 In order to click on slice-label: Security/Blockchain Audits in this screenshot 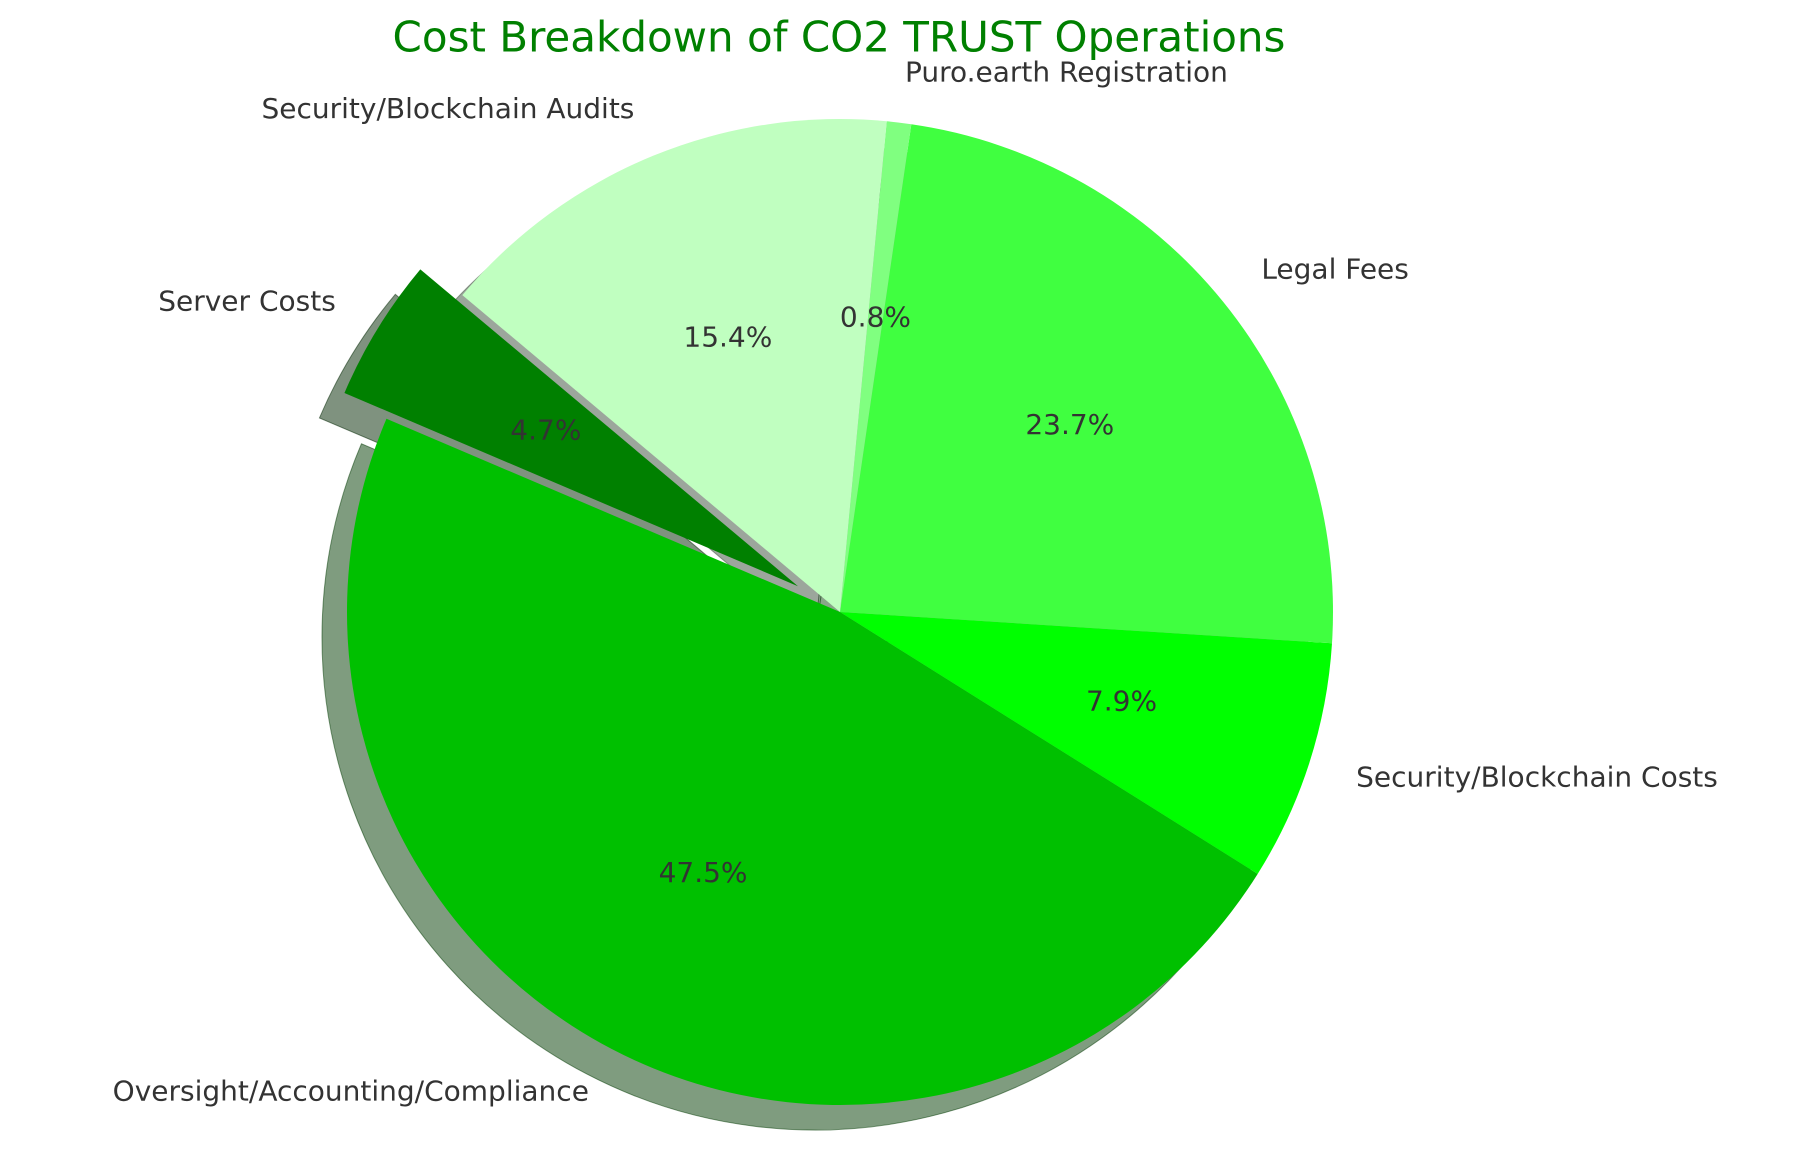, I will do `click(448, 108)`.